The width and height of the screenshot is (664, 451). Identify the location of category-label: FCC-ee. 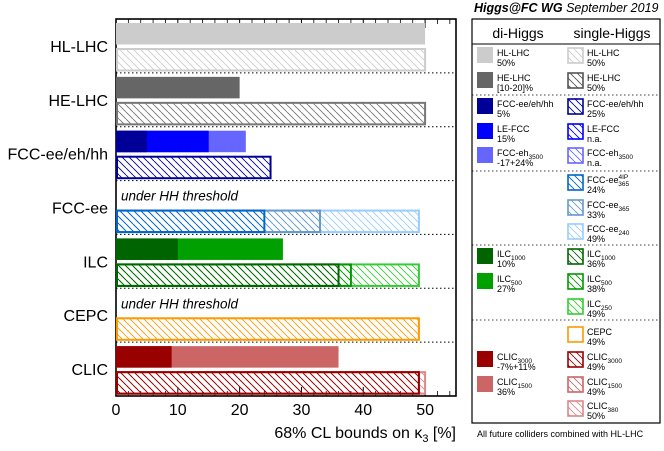
(80, 209).